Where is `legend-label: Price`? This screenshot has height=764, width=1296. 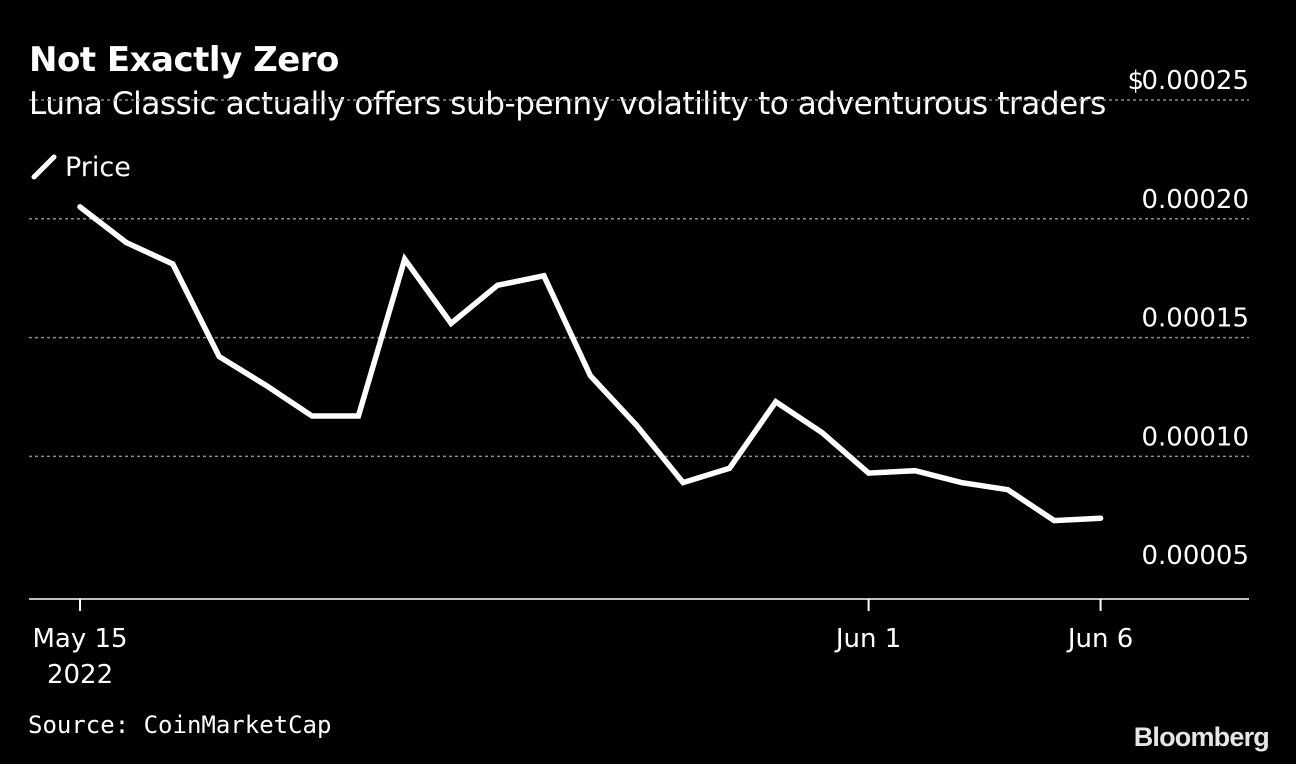 legend-label: Price is located at coordinates (98, 167).